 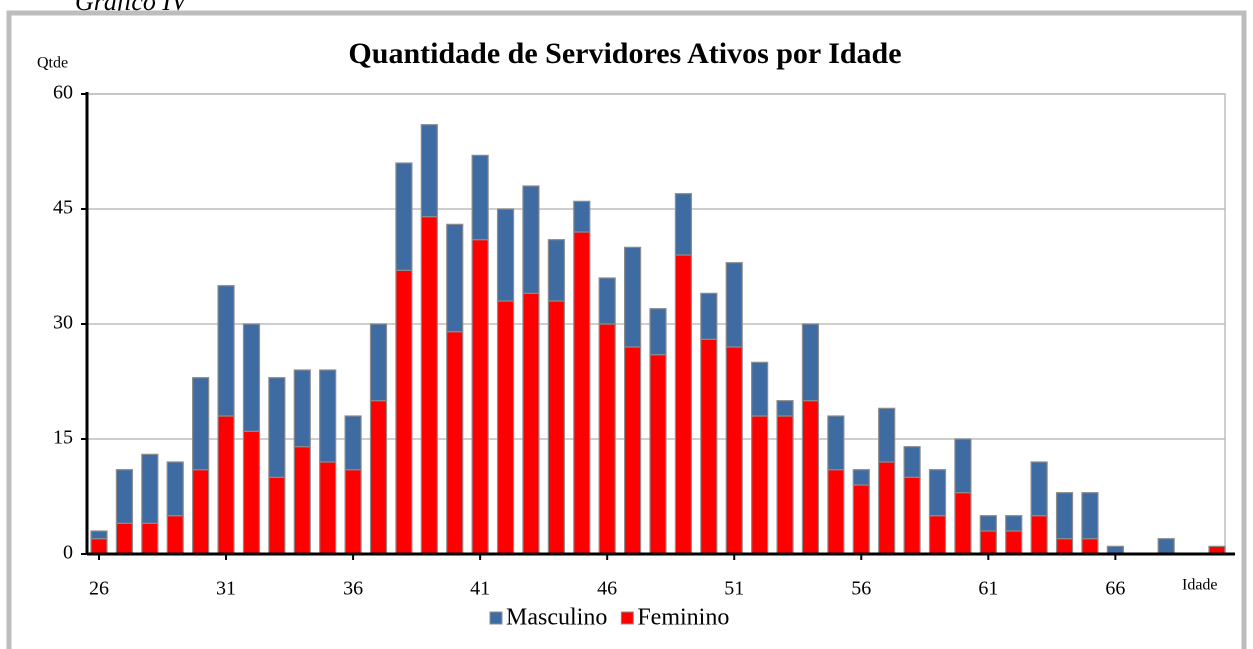 I want to click on x-tick-label: 46, so click(x=607, y=589).